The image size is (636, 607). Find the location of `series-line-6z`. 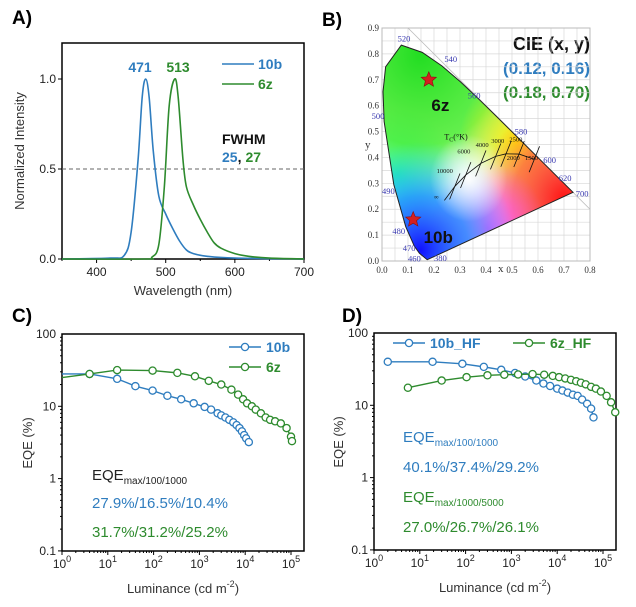

series-line-6z is located at coordinates (183, 168).